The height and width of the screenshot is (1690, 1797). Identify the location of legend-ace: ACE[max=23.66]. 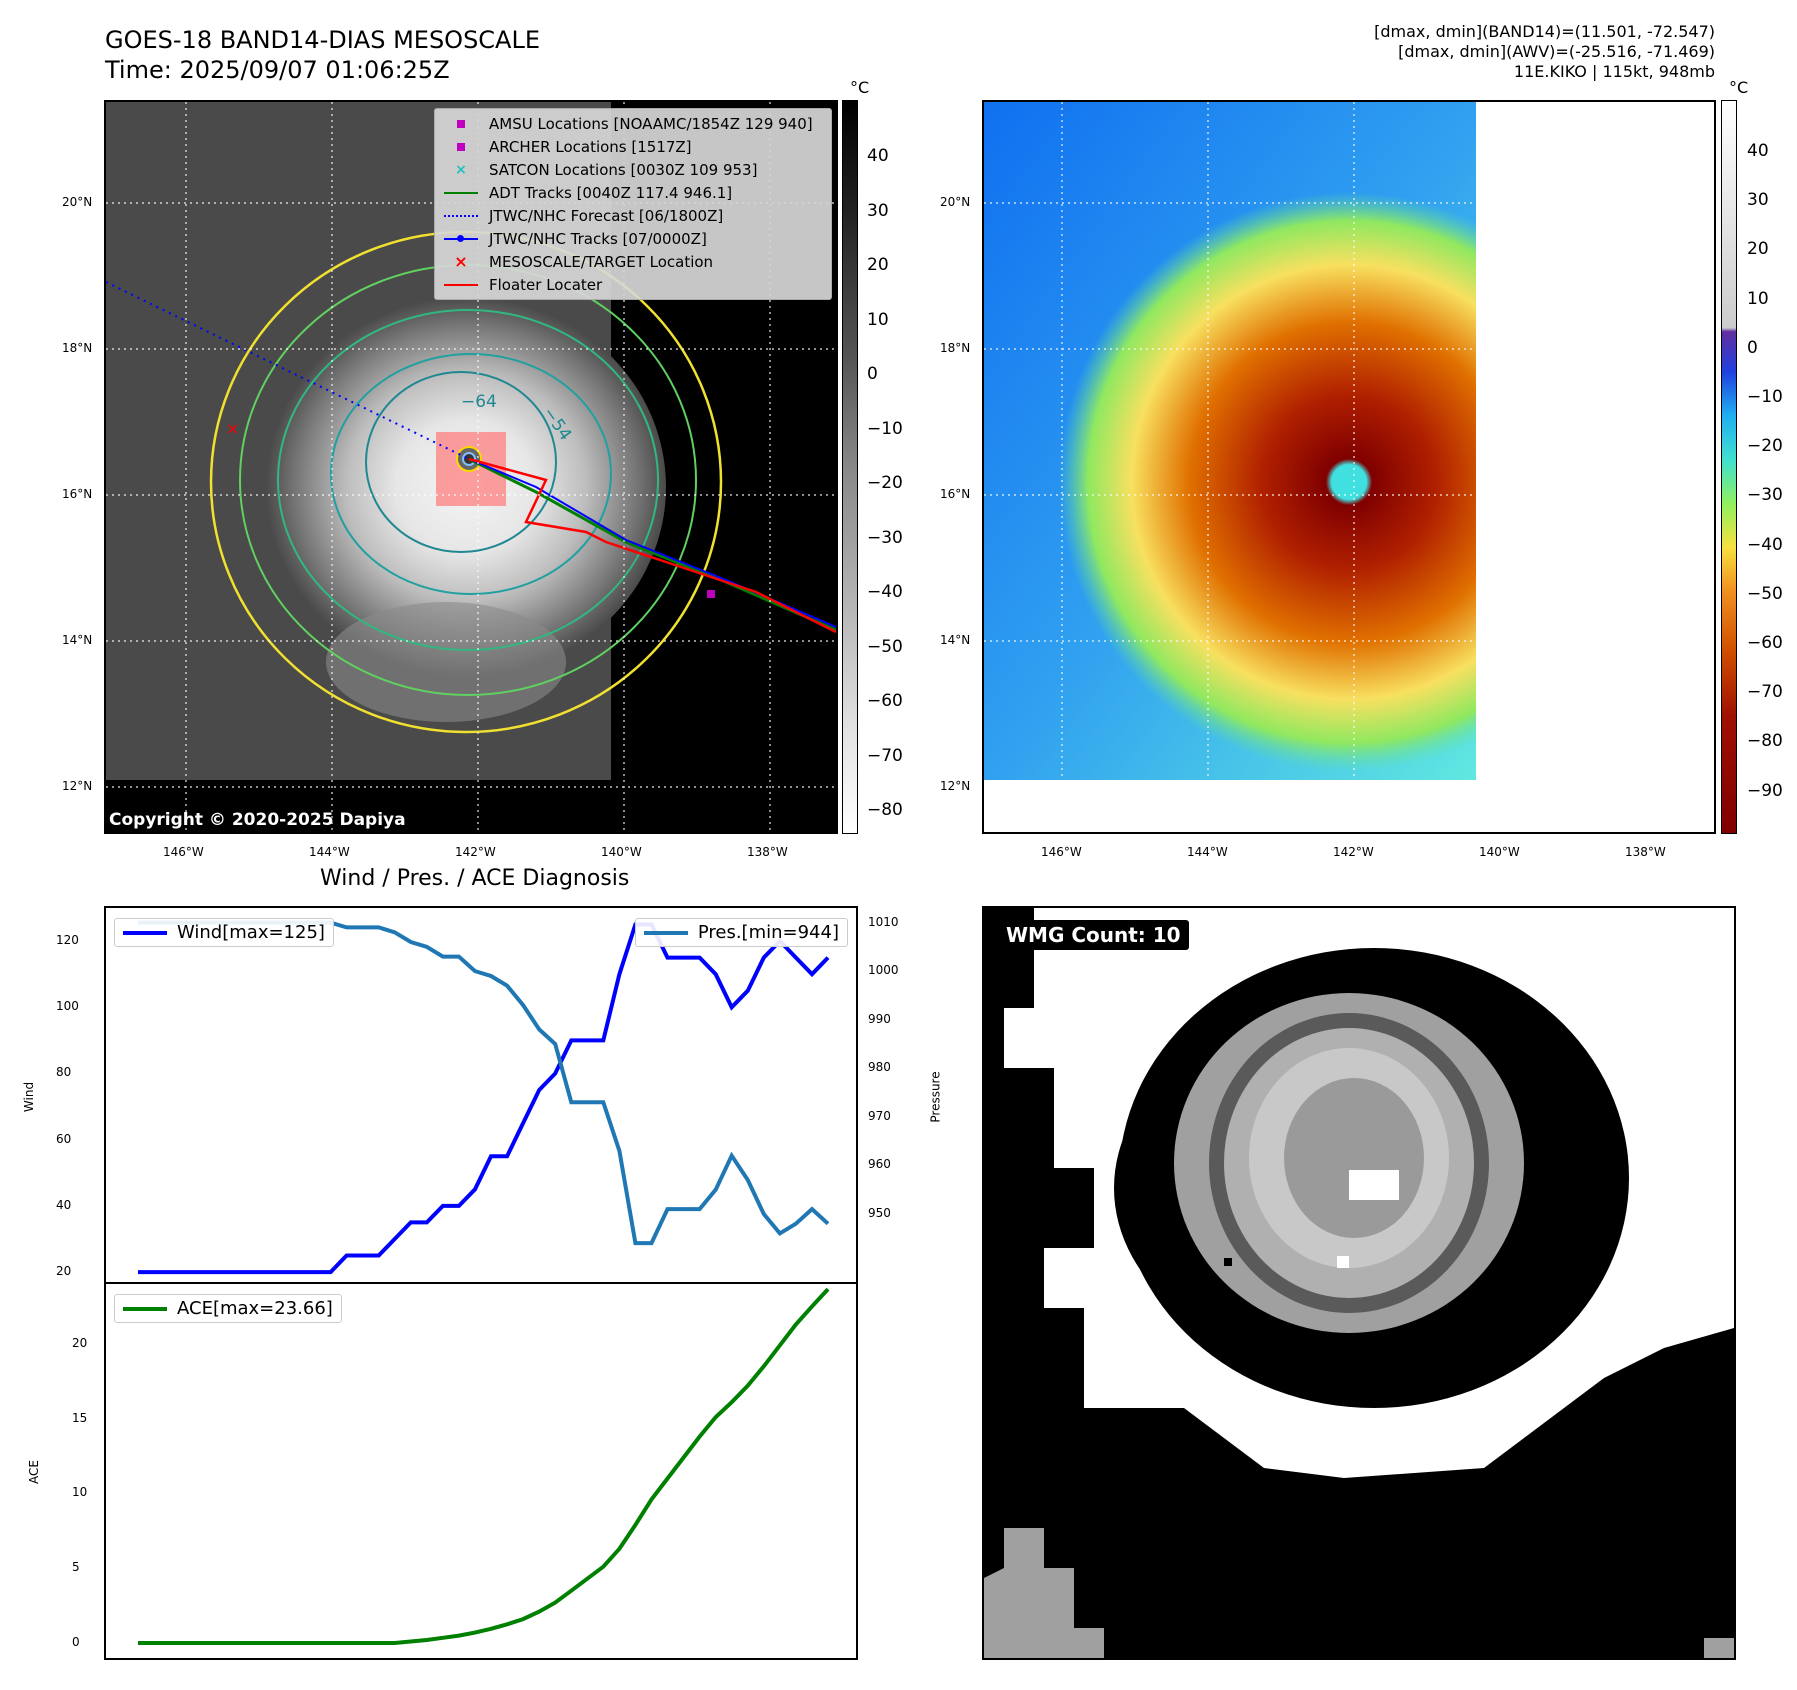
(228, 1308).